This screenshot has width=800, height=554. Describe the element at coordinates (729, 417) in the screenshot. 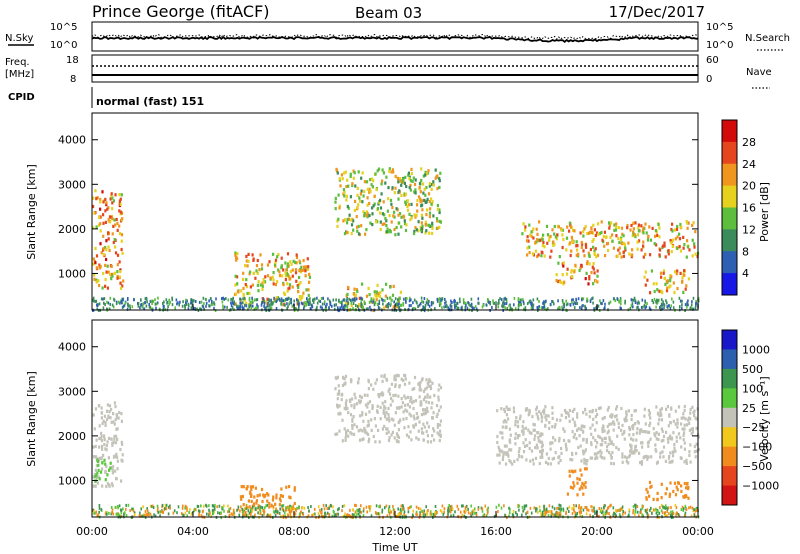

I see `colorbar-frame` at that location.